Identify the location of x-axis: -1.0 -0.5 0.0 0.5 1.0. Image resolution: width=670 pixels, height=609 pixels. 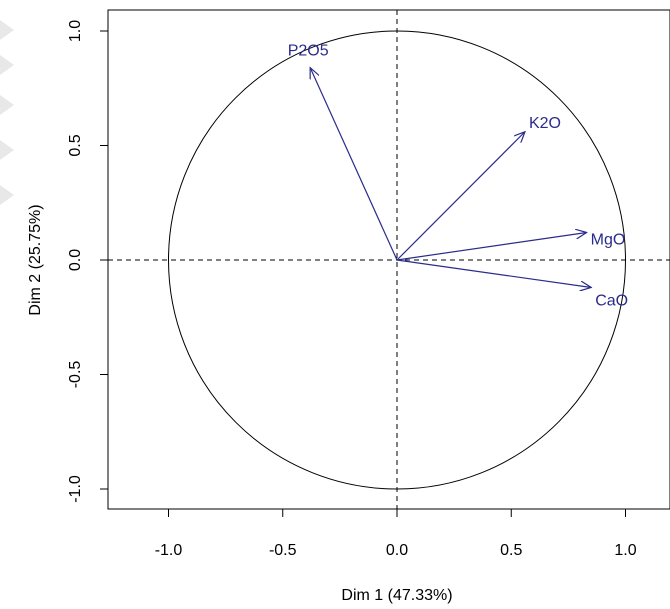
(396, 533).